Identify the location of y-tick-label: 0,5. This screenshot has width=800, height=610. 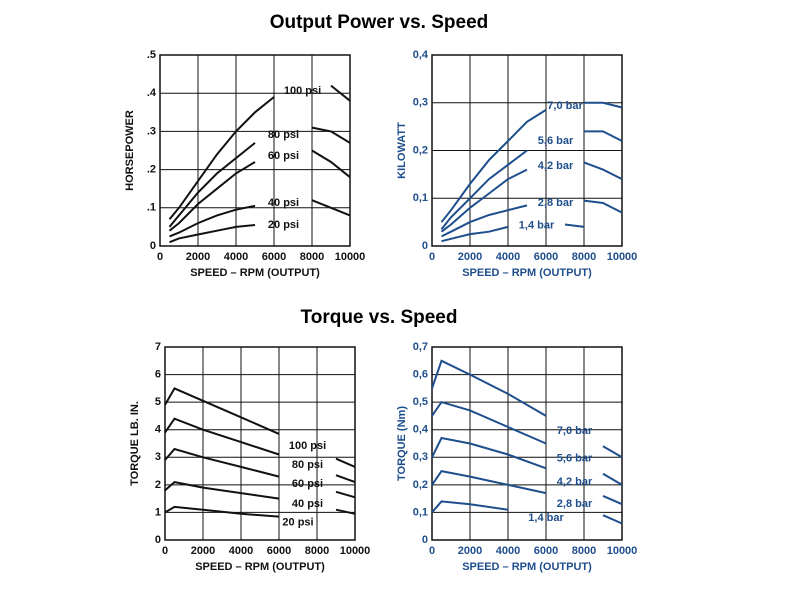
(420, 402).